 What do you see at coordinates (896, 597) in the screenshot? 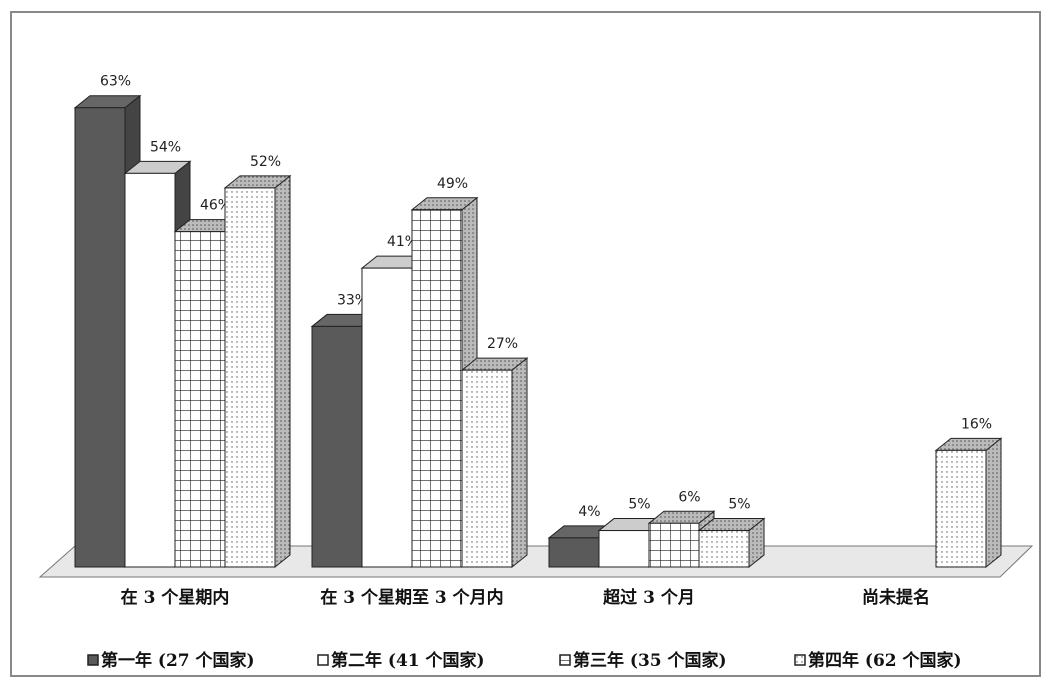
I see `x-tick-label: 尚未提名` at bounding box center [896, 597].